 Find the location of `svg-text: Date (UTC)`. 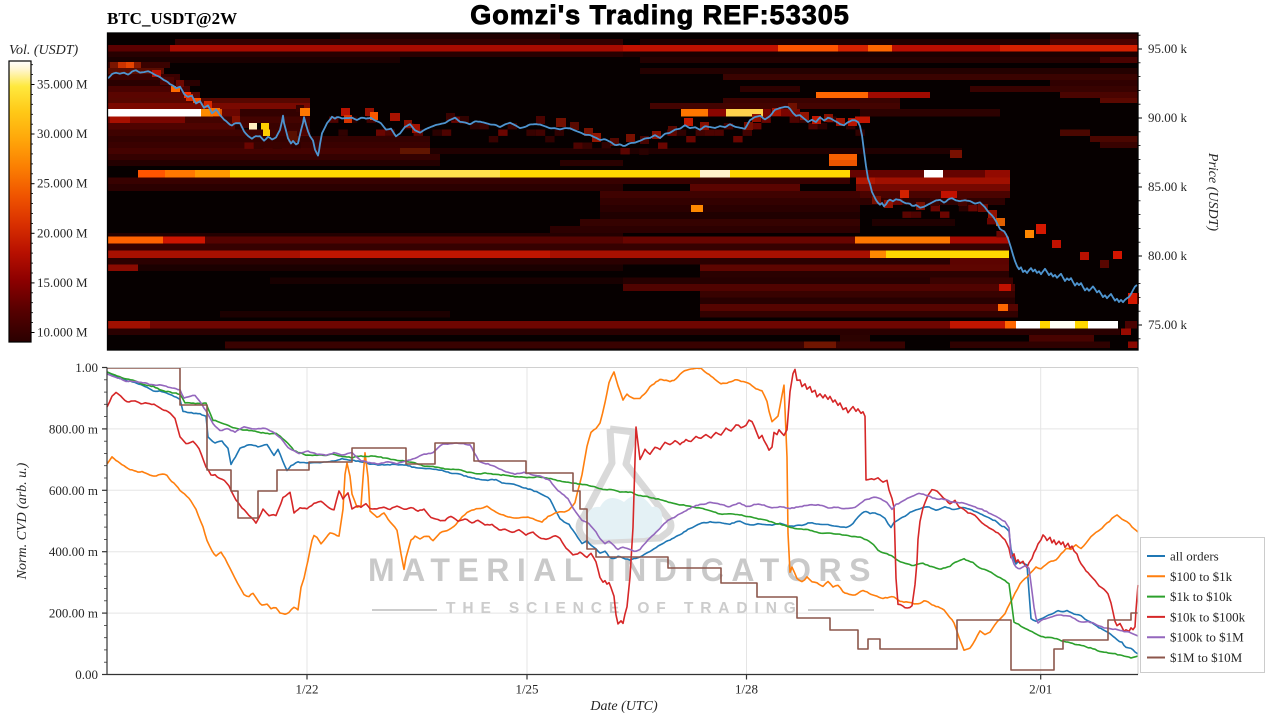

svg-text: Date (UTC) is located at coordinates (623, 706).